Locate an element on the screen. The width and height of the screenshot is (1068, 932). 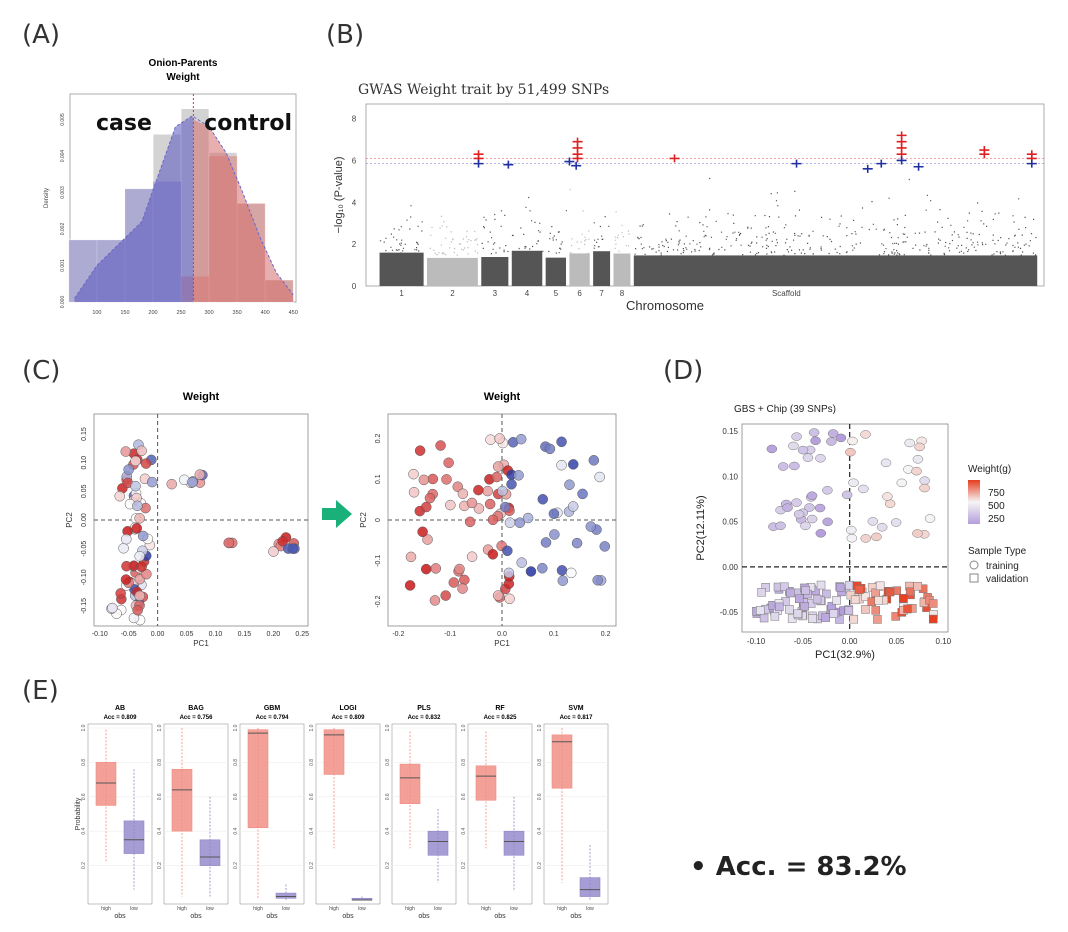
chart-c-xtick: 0.20 is located at coordinates (273, 634).